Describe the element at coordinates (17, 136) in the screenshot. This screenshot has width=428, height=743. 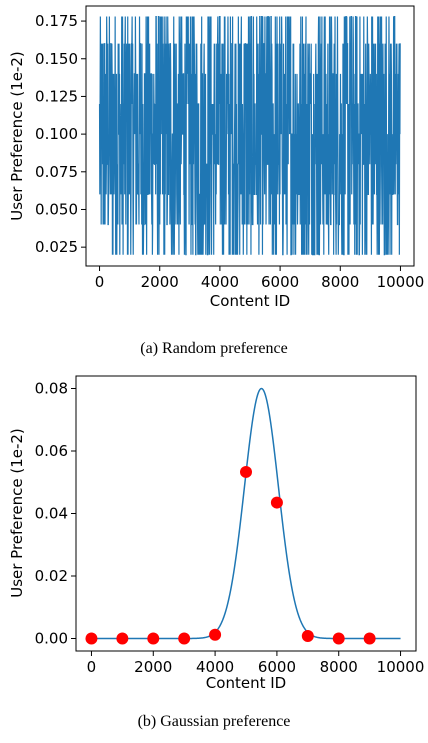
I see `y-axis-label-a: User Preference (1e-2)` at that location.